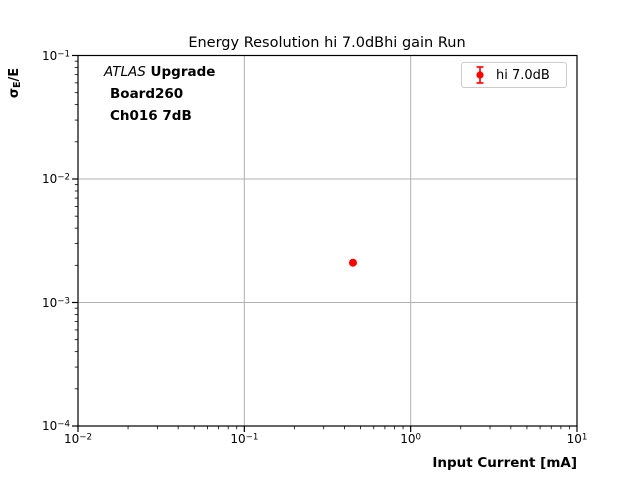 This screenshot has width=640, height=480. What do you see at coordinates (56, 179) in the screenshot?
I see `y-tick-label: 10−2` at bounding box center [56, 179].